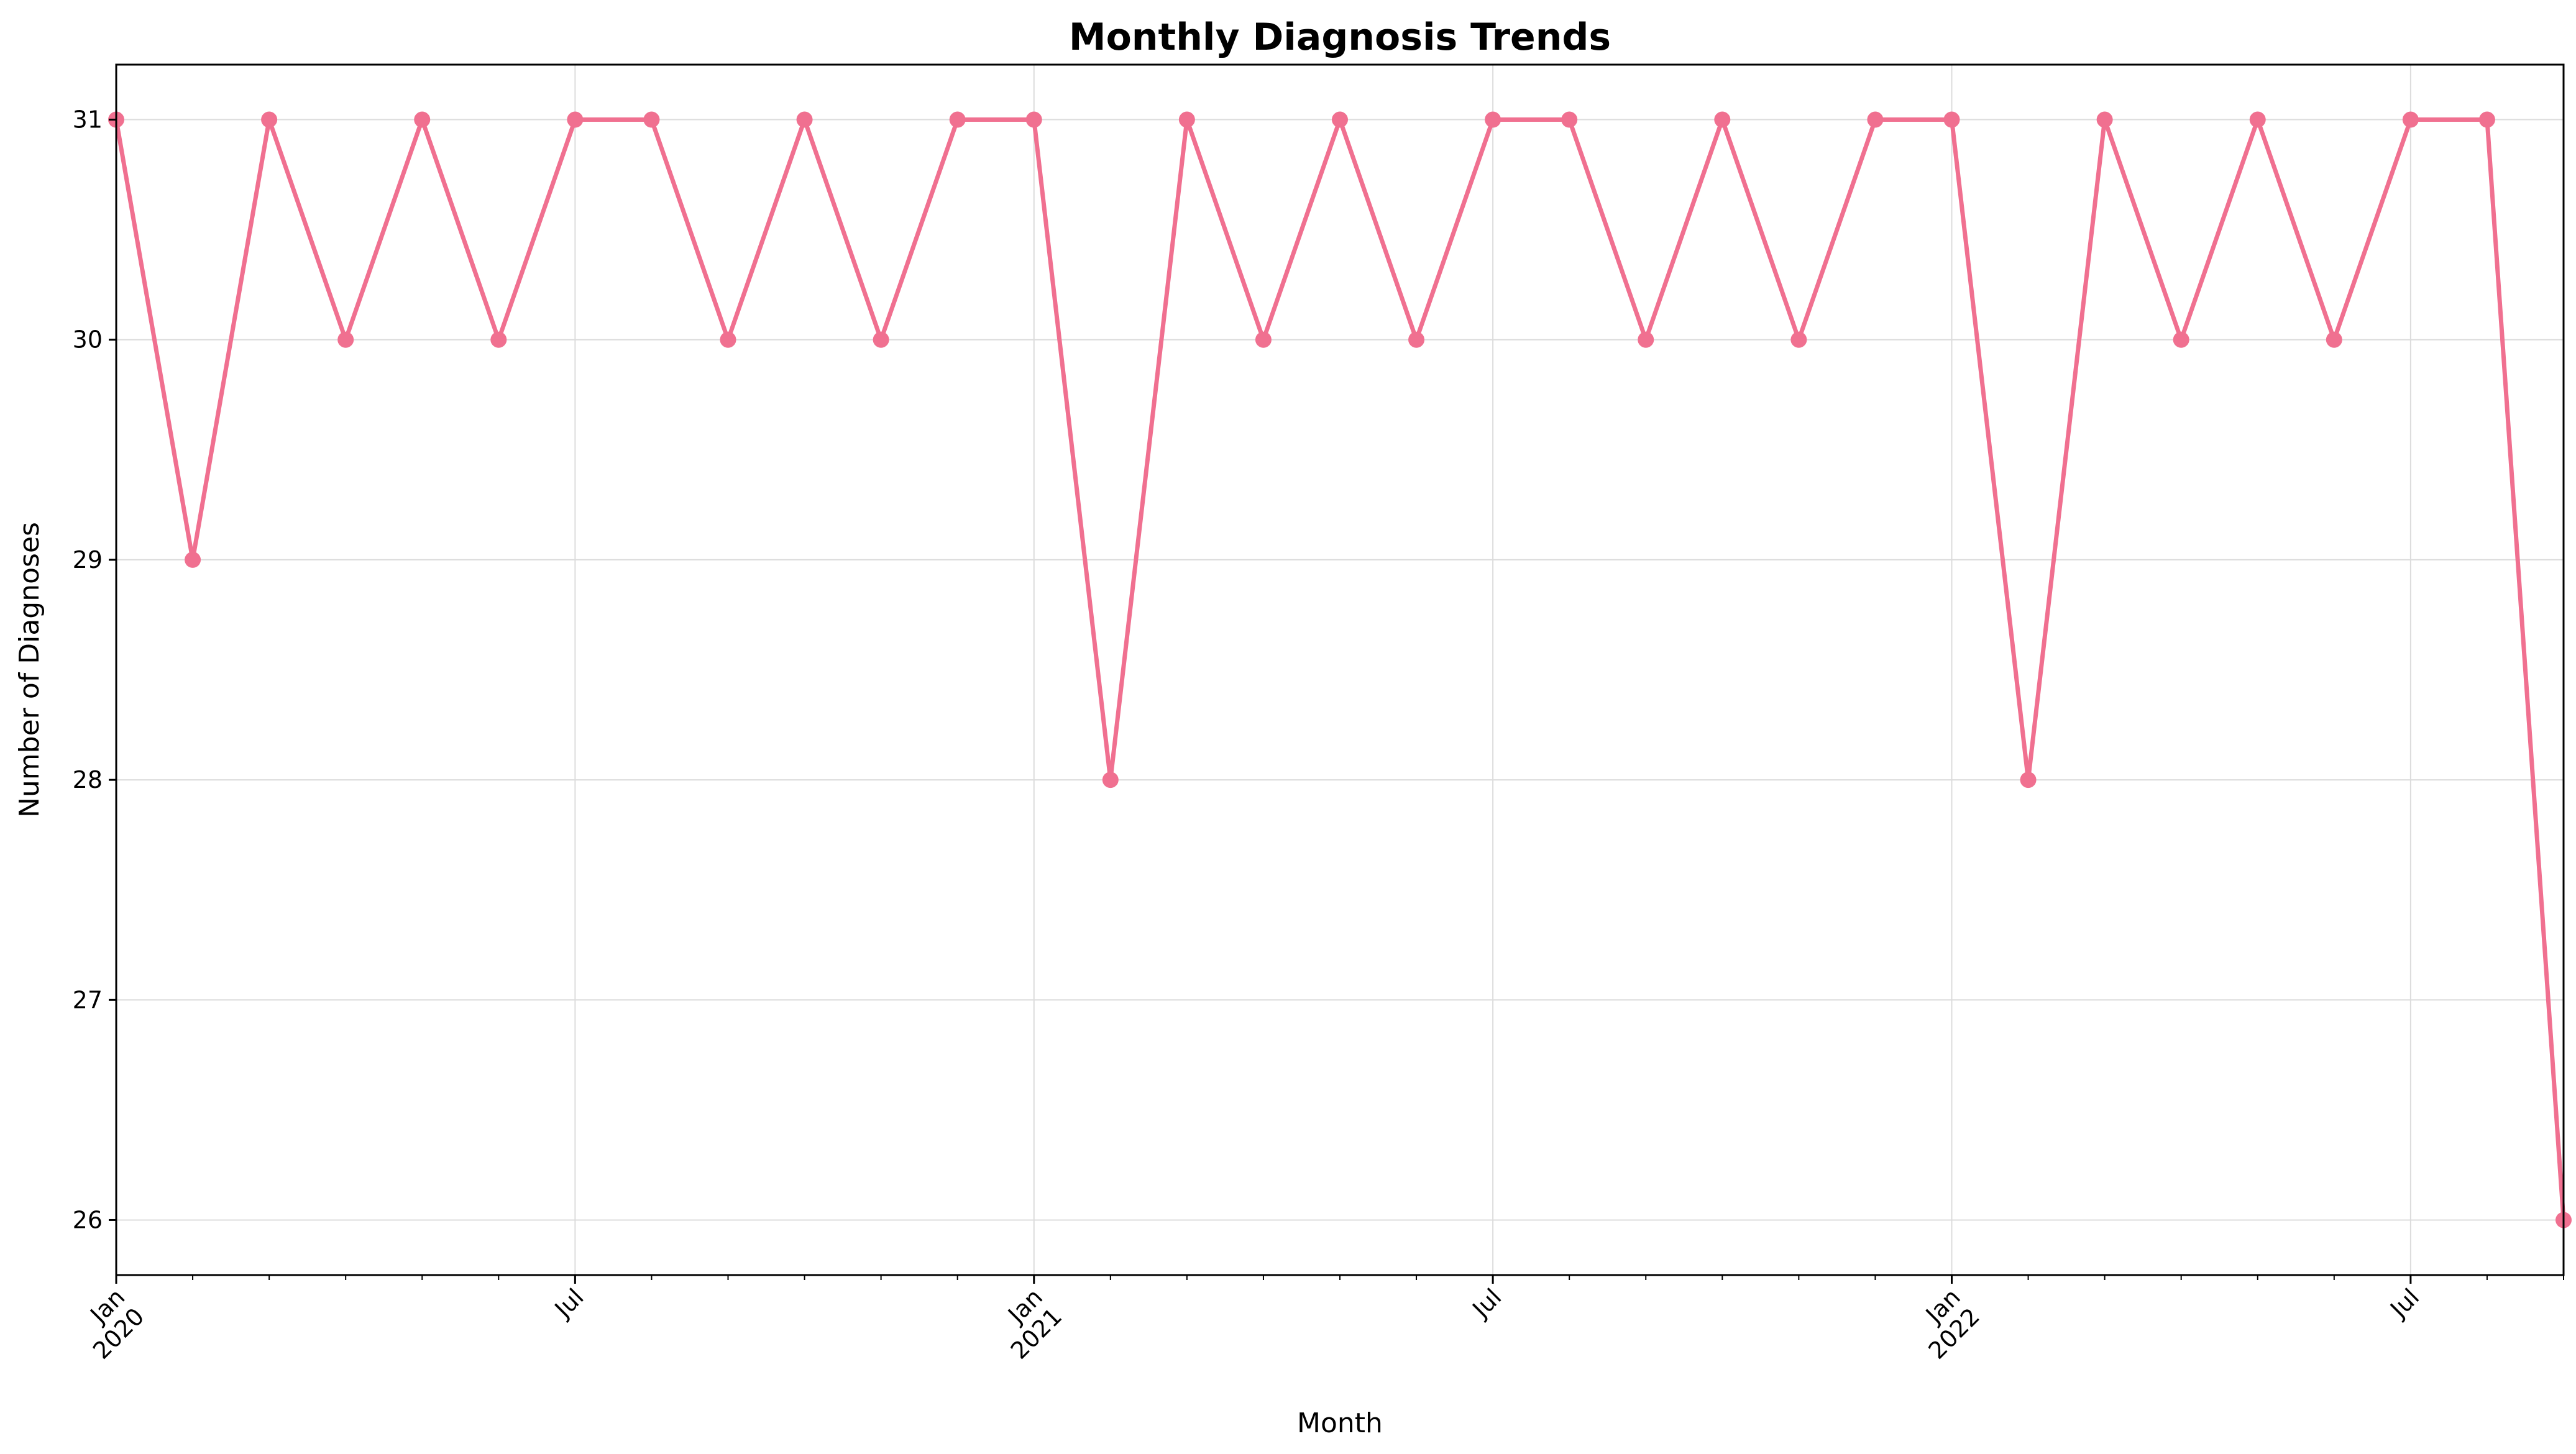 This screenshot has width=2576, height=1454. I want to click on x-axis-title: Month, so click(1340, 1423).